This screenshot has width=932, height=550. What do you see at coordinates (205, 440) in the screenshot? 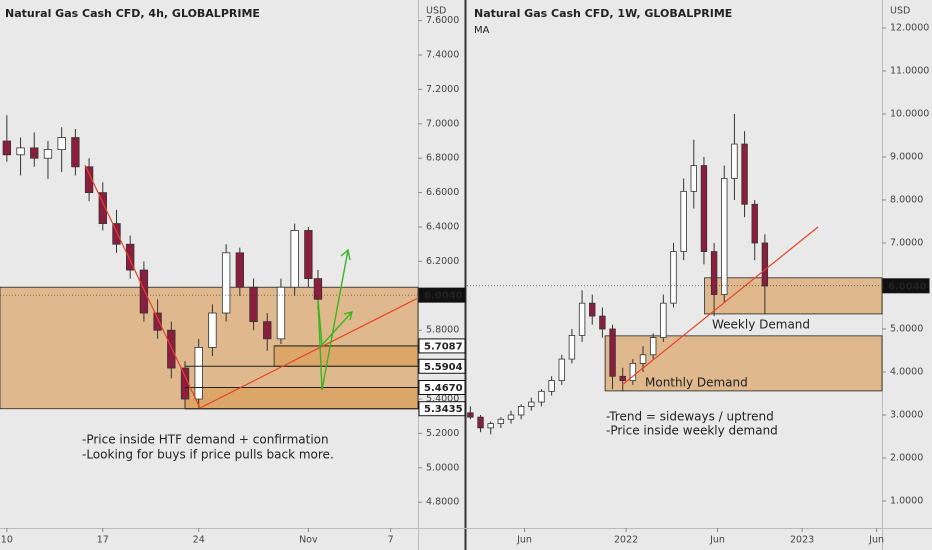
I see `annotation: -Price inside HTF demand + confirmation` at bounding box center [205, 440].